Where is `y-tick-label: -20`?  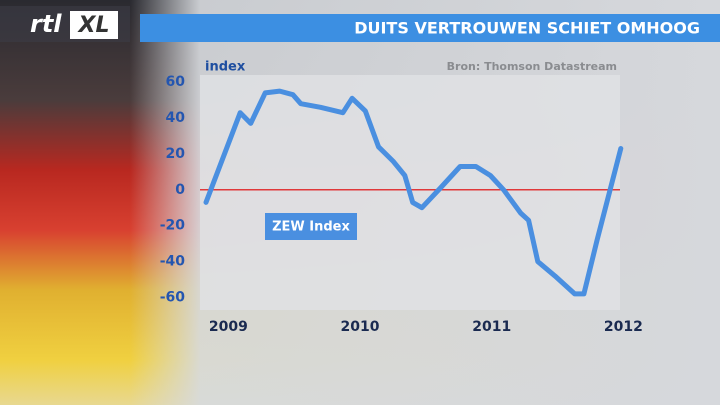 y-tick-label: -20 is located at coordinates (173, 226).